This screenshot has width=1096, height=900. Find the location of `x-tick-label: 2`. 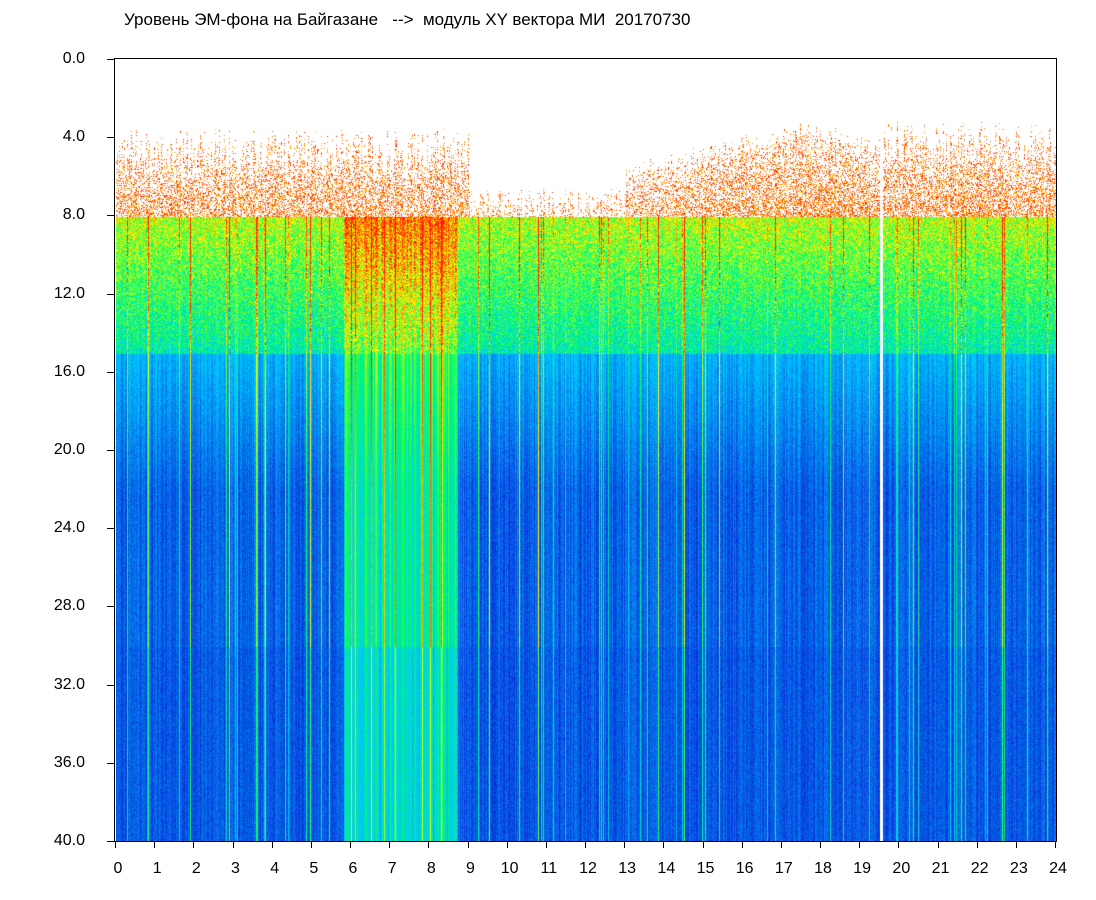

x-tick-label: 2 is located at coordinates (196, 868).